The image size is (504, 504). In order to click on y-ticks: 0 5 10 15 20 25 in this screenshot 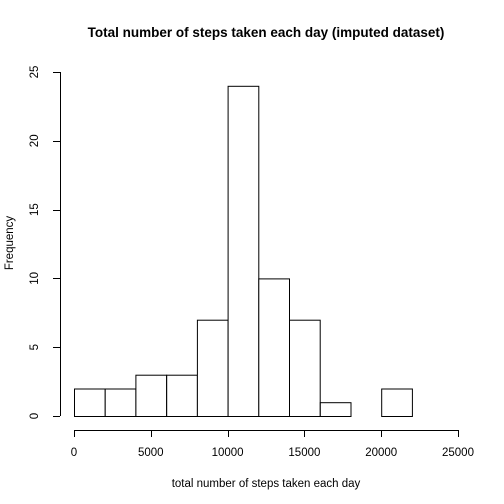, I will do `click(44, 242)`.